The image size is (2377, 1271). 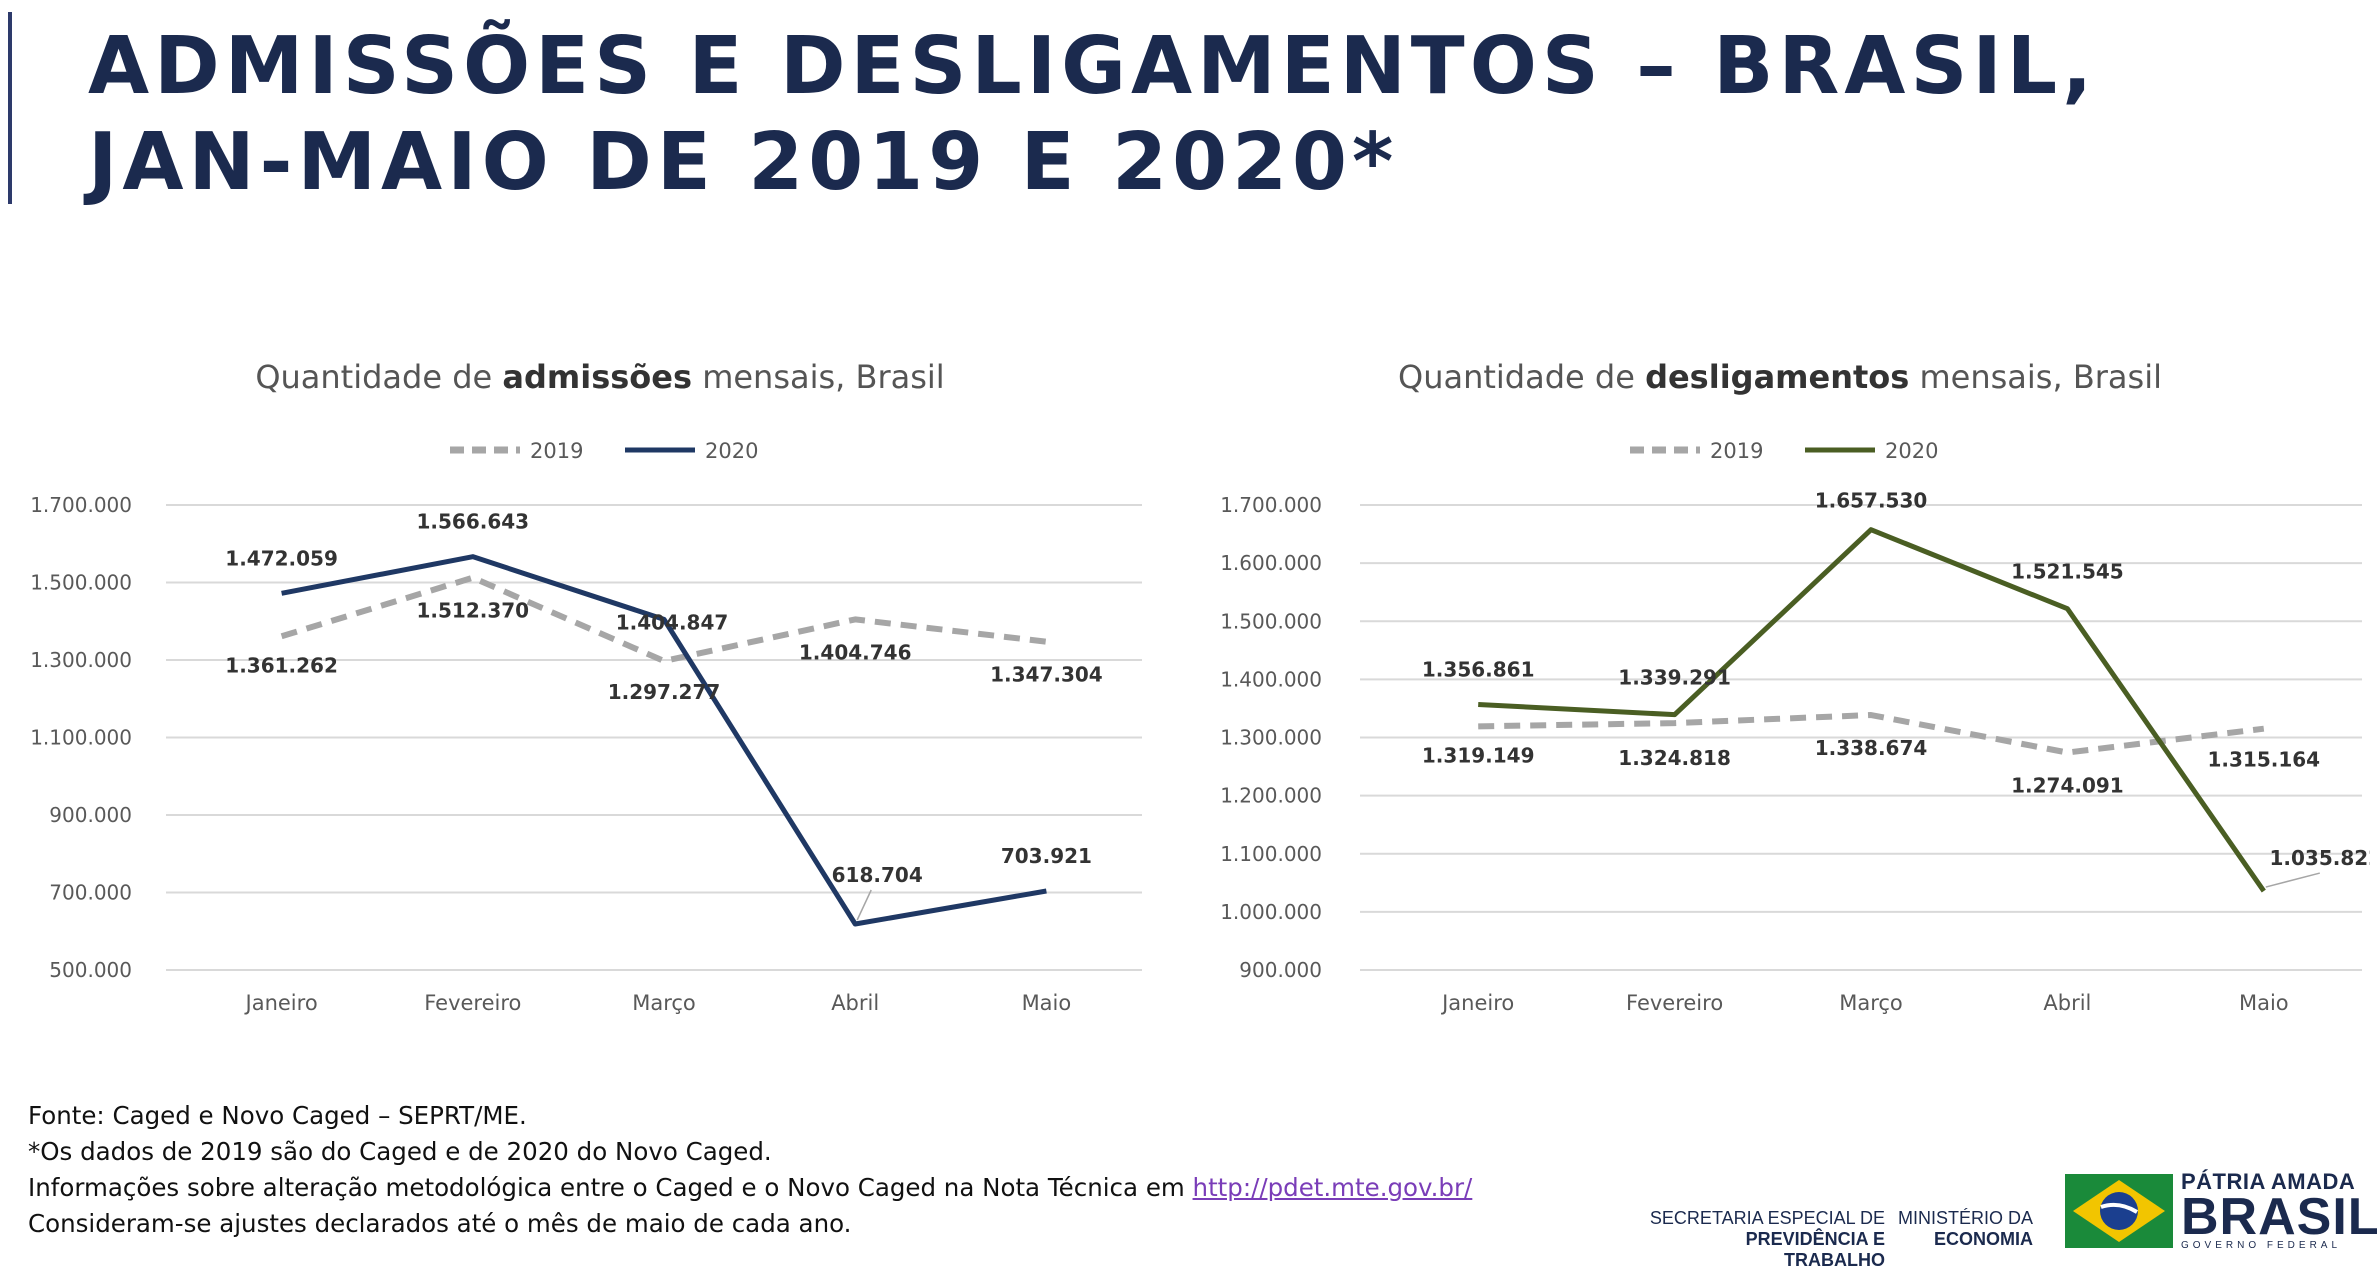 What do you see at coordinates (472, 522) in the screenshot?
I see `data-label-2020: 1.566.643` at bounding box center [472, 522].